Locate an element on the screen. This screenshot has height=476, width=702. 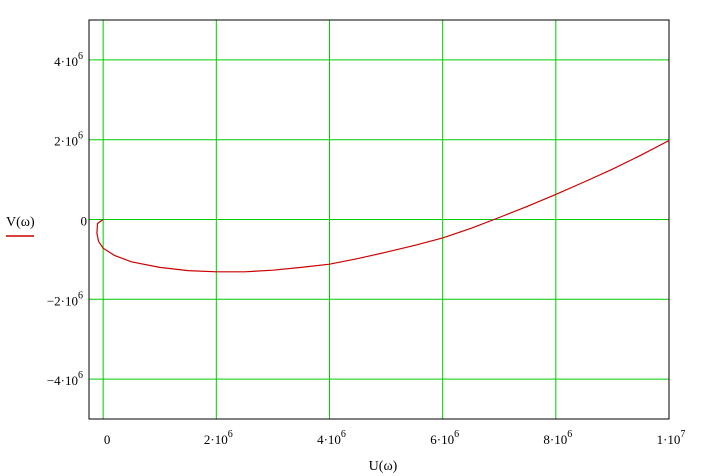
x-tick-label: 6·10⁶ is located at coordinates (444, 438).